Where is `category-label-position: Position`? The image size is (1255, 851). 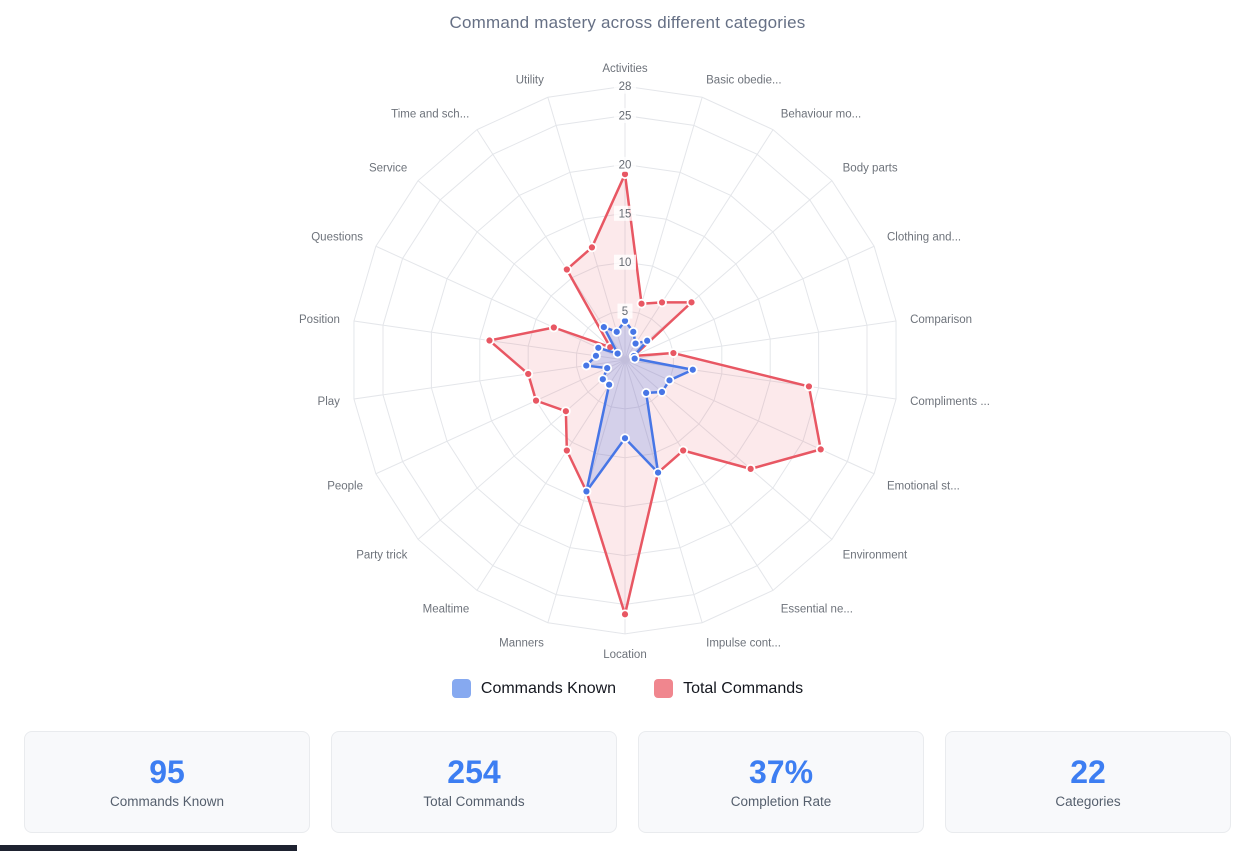 category-label-position: Position is located at coordinates (319, 320).